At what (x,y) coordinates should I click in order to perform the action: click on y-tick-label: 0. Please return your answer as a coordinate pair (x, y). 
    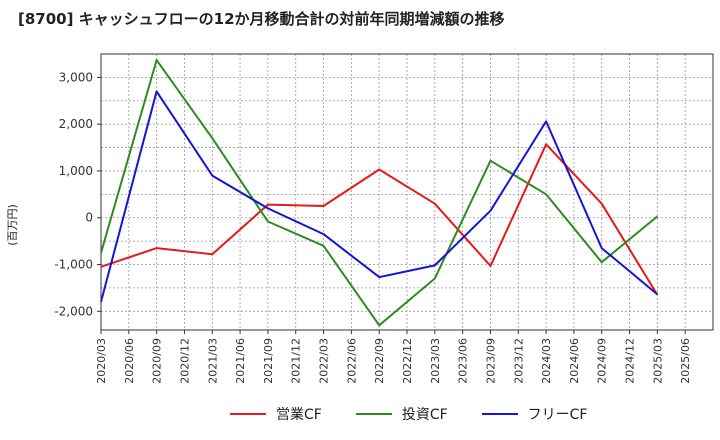
    Looking at the image, I should click on (89, 218).